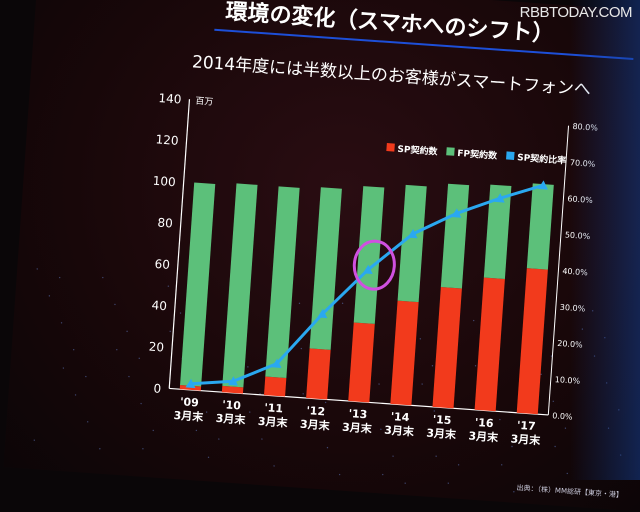  I want to click on x-tick-year: '13, so click(358, 414).